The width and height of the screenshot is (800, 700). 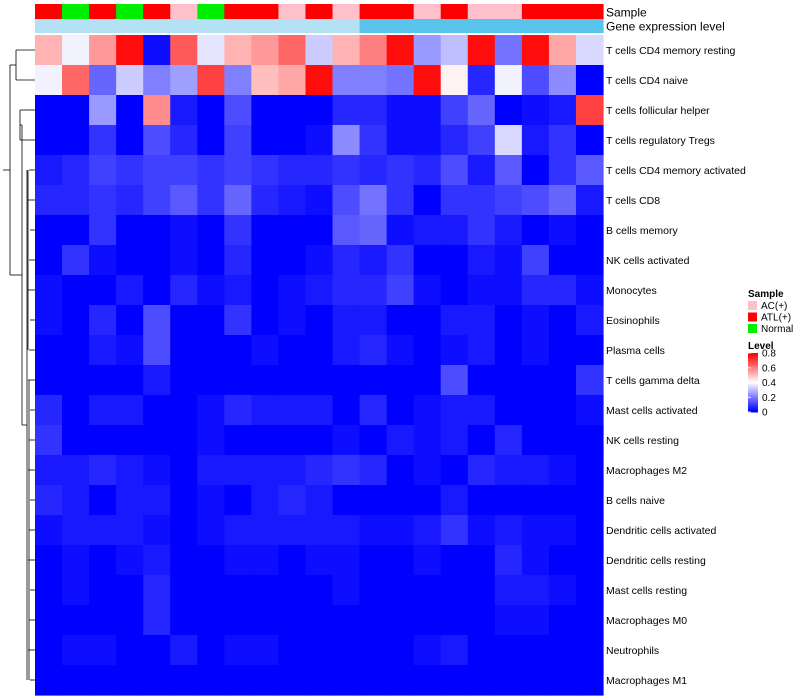 What do you see at coordinates (766, 294) in the screenshot?
I see `sample-legend-title: Sample` at bounding box center [766, 294].